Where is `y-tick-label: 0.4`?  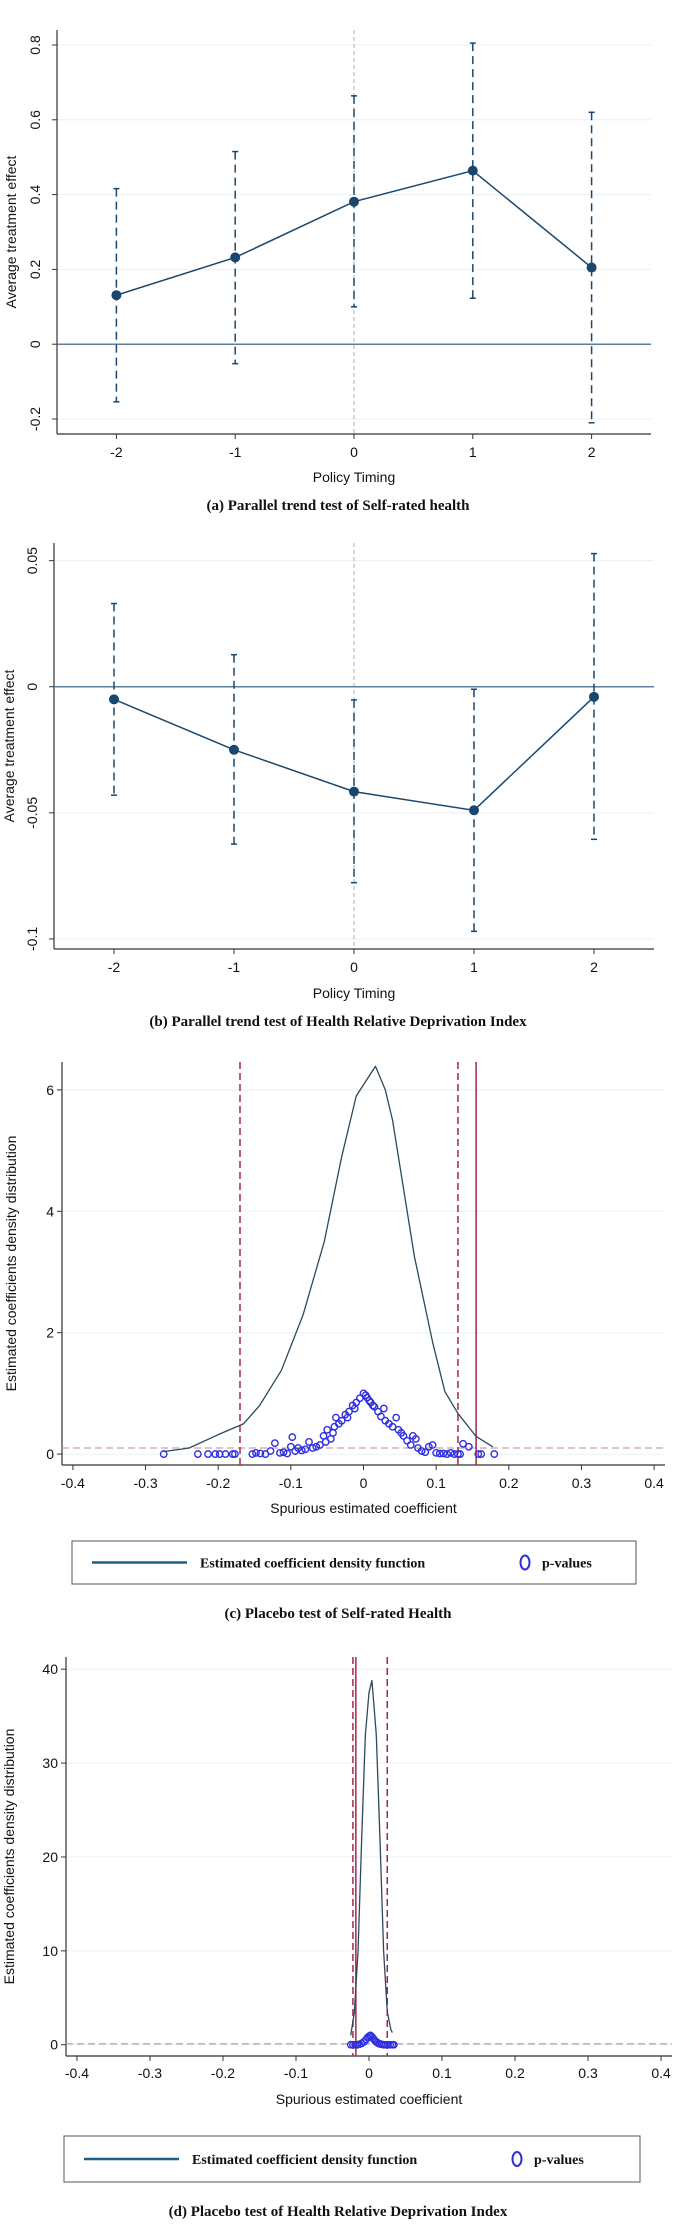 y-tick-label: 0.4 is located at coordinates (35, 195).